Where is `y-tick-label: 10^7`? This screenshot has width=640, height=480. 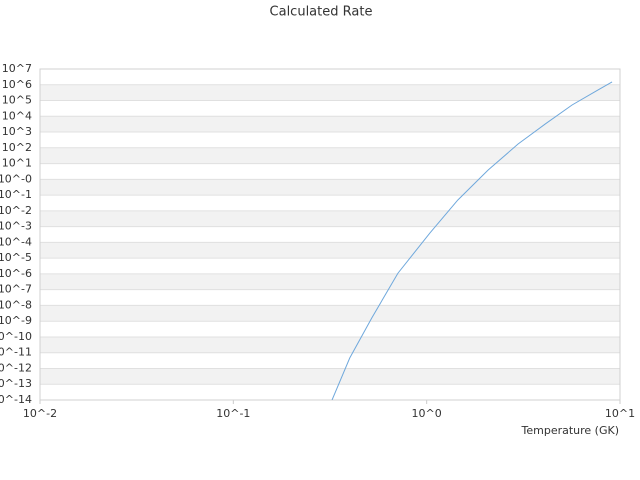
y-tick-label: 10^7 is located at coordinates (17, 68).